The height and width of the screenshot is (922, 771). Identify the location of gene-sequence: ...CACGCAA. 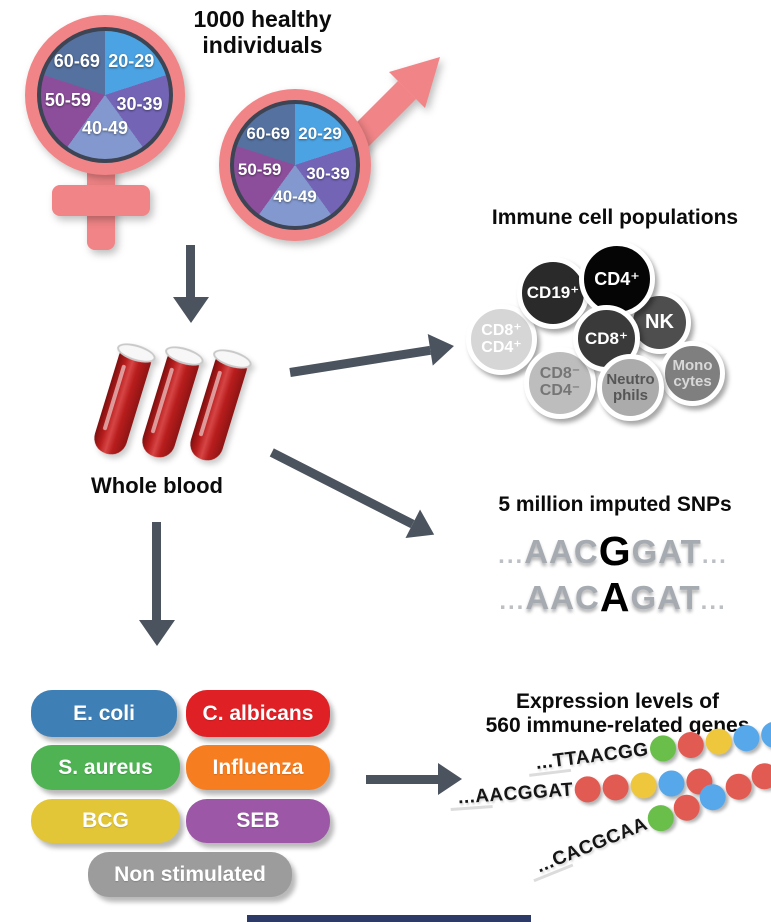
(592, 845).